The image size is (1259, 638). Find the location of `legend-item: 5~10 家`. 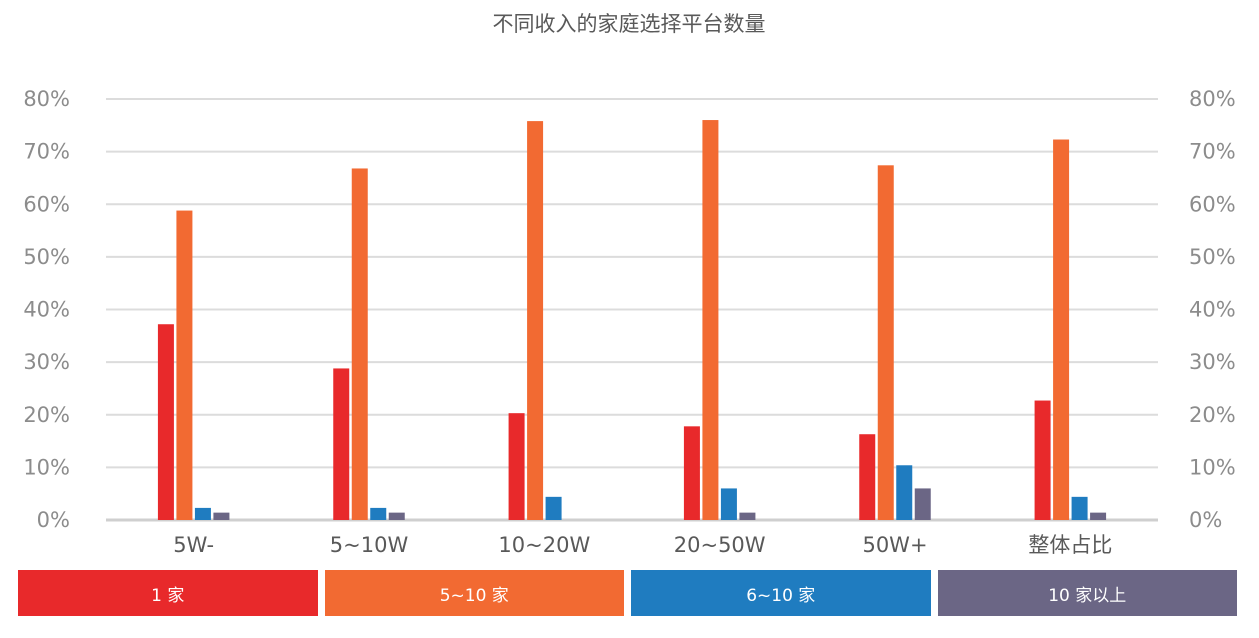

legend-item: 5~10 家 is located at coordinates (474, 593).